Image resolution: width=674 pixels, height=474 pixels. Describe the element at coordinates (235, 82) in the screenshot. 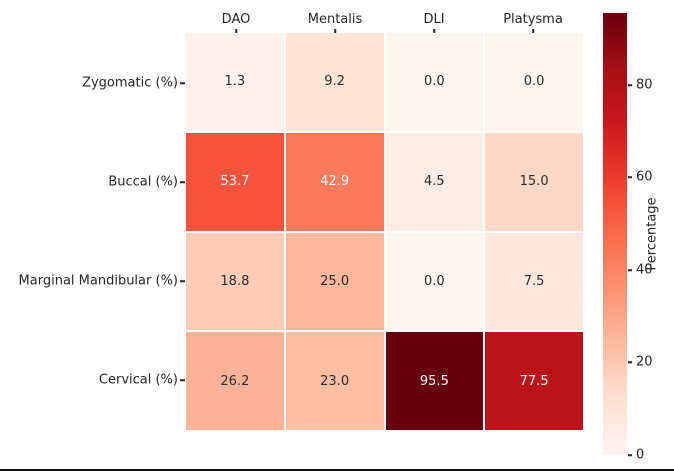

I see `heatmap-cell: 1.3` at that location.